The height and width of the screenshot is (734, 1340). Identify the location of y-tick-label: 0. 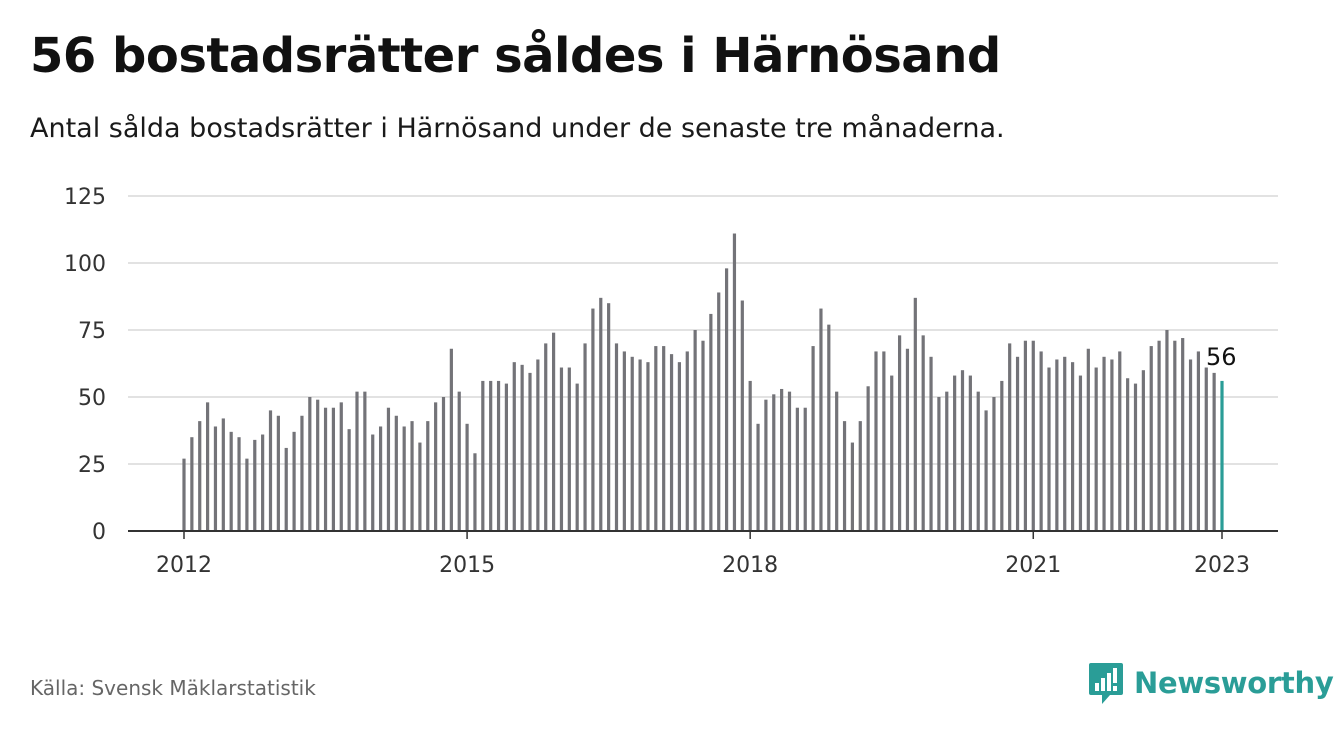
(99, 532).